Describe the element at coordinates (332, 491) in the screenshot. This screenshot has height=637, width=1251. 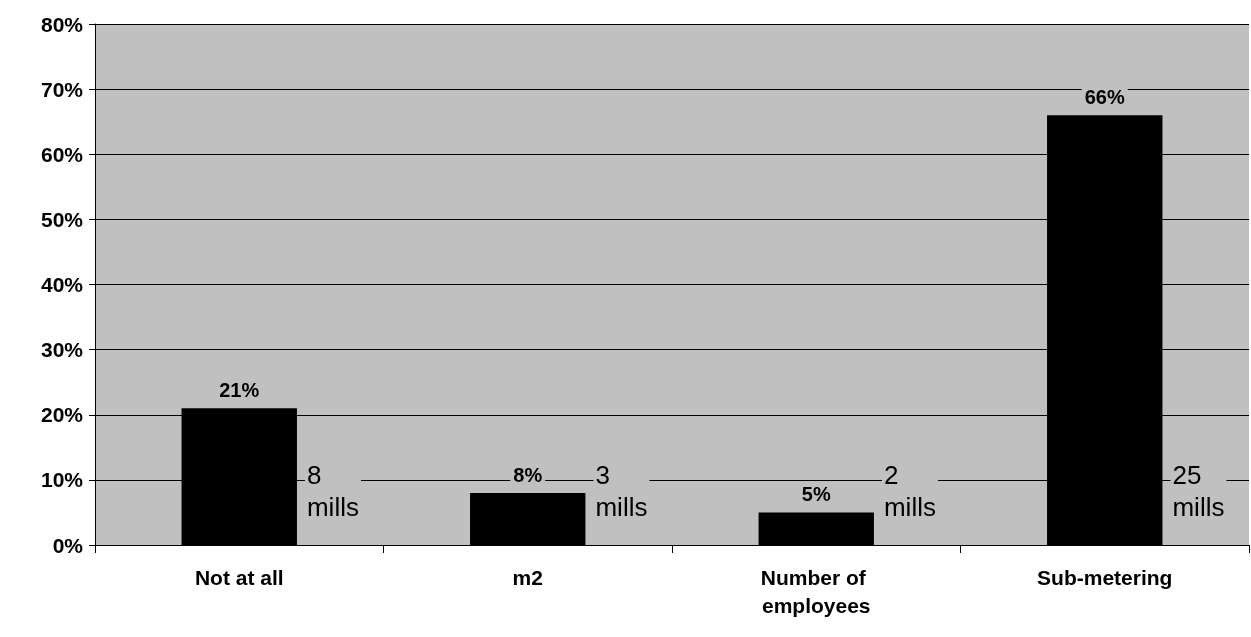
I see `annotation: 8 mills` at that location.